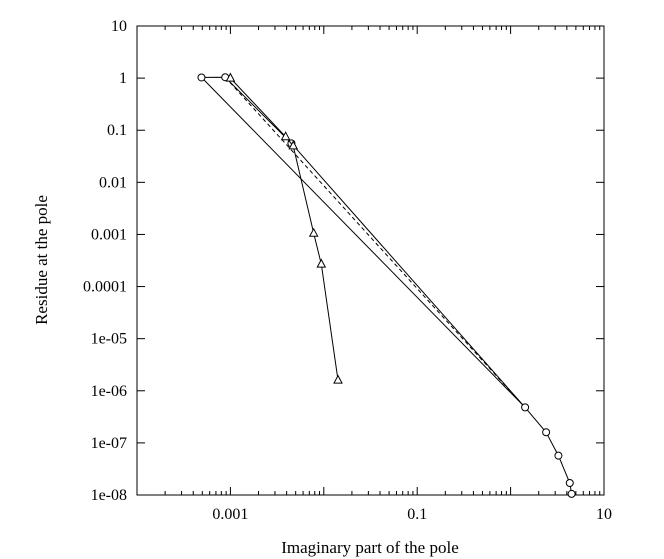  I want to click on y-tick-label: 1e-05, so click(109, 339).